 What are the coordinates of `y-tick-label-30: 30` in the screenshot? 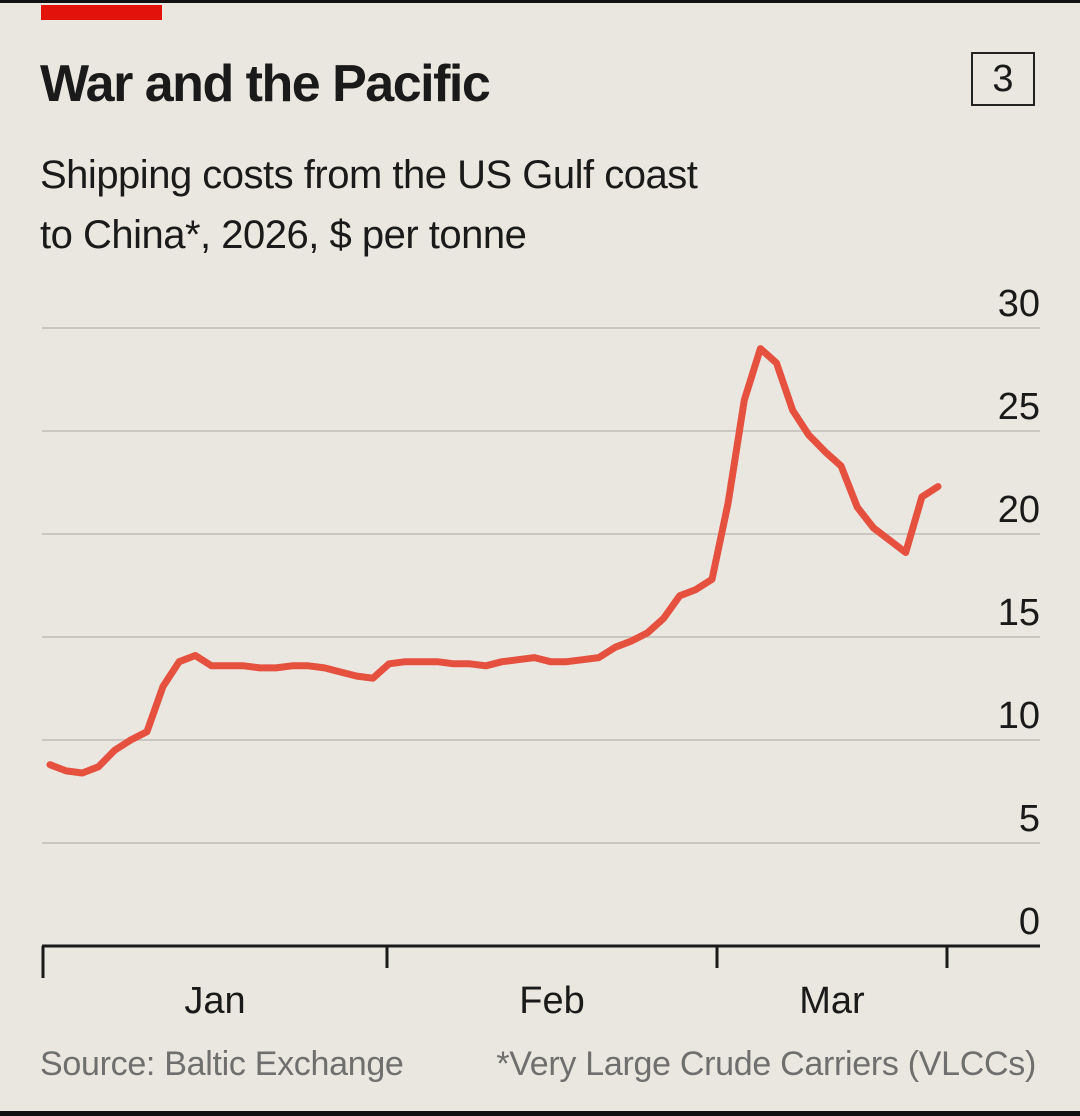 It's located at (1019, 304).